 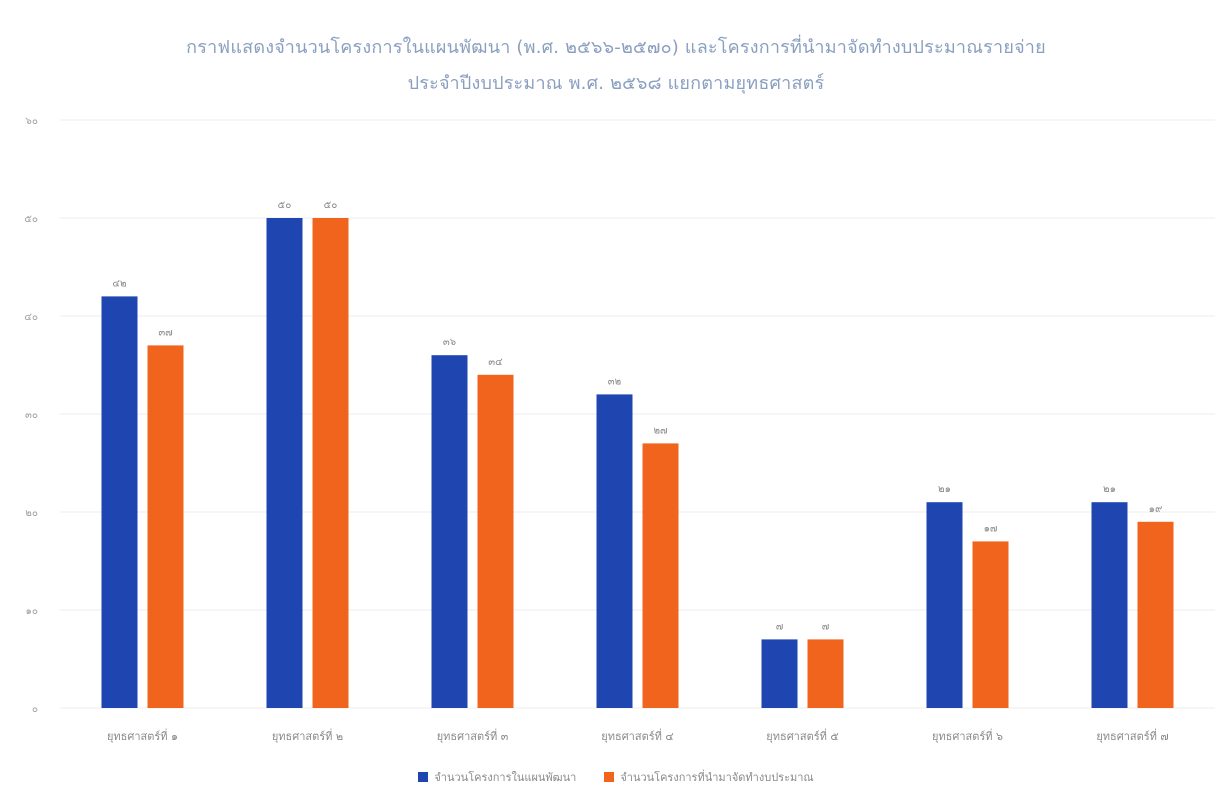 I want to click on y-tick-label: ๓๐, so click(x=31, y=415).